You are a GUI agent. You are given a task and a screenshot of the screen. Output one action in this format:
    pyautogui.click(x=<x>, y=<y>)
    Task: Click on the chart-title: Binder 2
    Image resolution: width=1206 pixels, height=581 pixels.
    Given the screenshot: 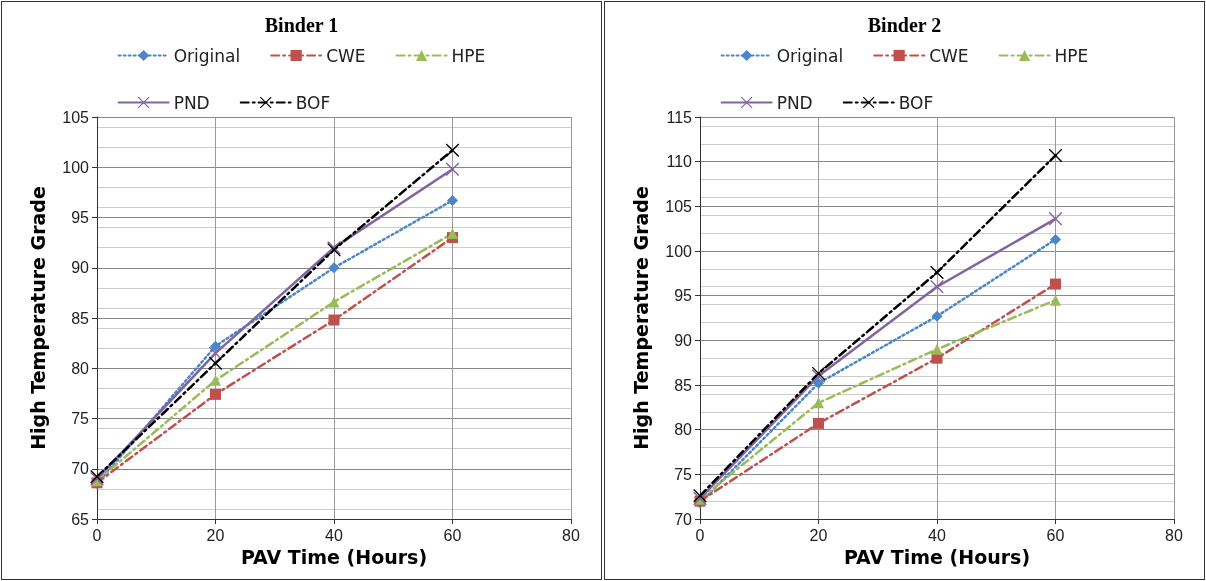 What is the action you would take?
    pyautogui.click(x=904, y=25)
    